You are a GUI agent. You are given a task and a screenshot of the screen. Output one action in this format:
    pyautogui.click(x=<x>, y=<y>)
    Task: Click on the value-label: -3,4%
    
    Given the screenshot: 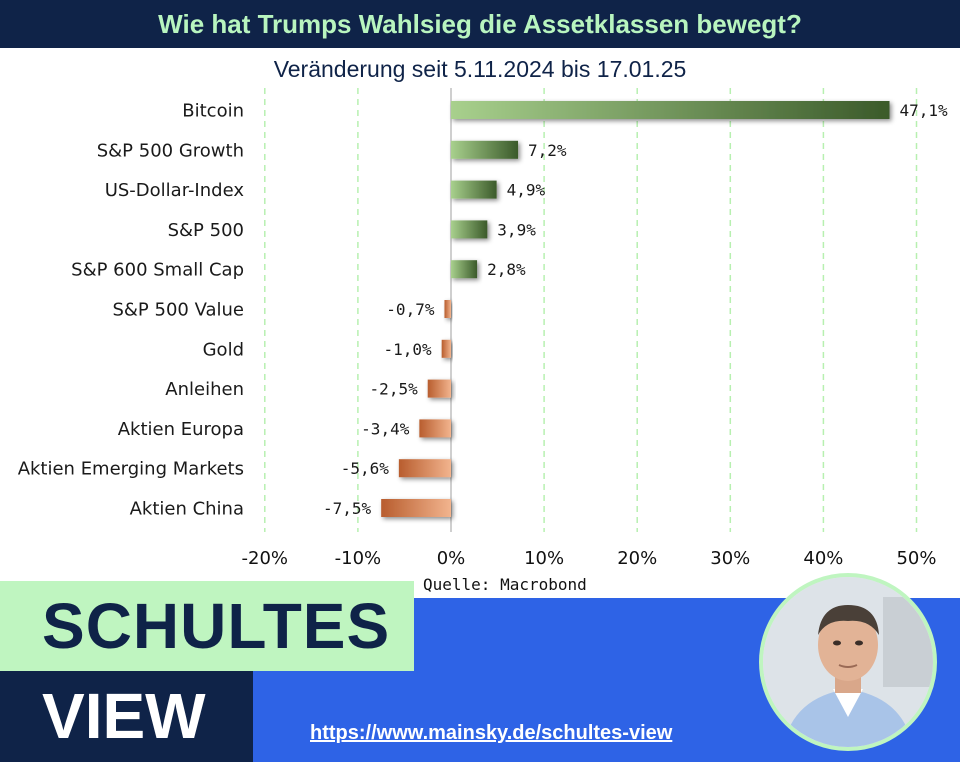 What is the action you would take?
    pyautogui.click(x=385, y=428)
    